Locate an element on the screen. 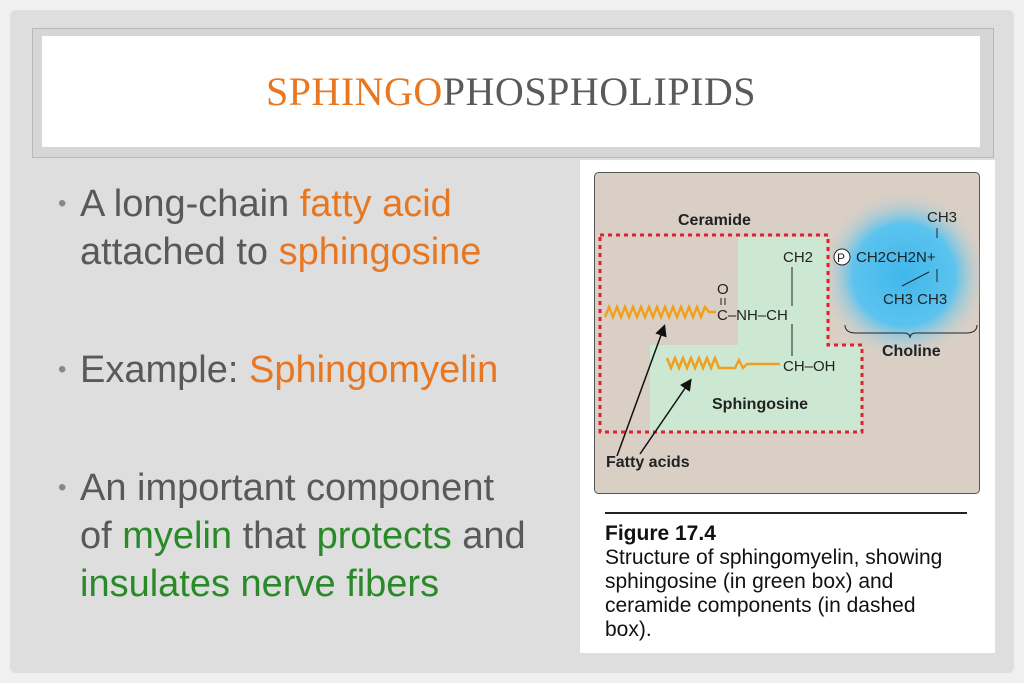 The height and width of the screenshot is (683, 1024). bullet-item: • Example: Sphingomyelin is located at coordinates (318, 370).